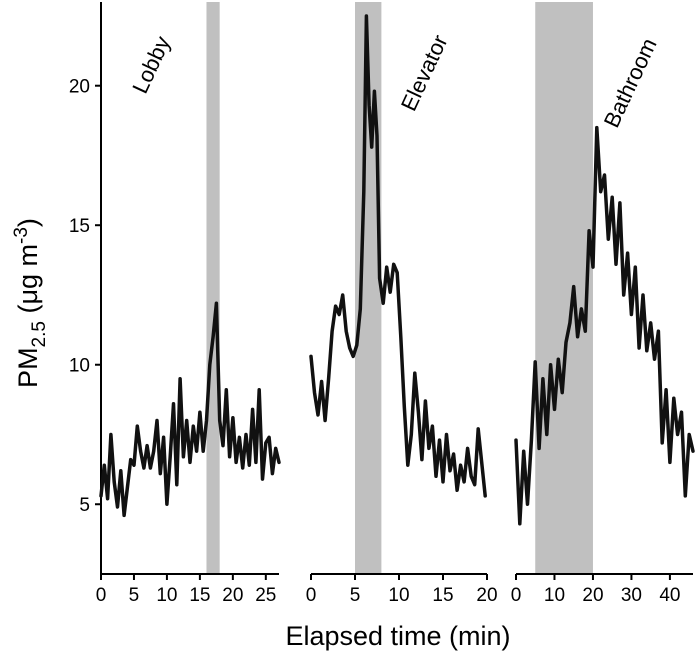 This screenshot has height=658, width=696. Describe the element at coordinates (79, 87) in the screenshot. I see `y-tick-label: 20` at that location.